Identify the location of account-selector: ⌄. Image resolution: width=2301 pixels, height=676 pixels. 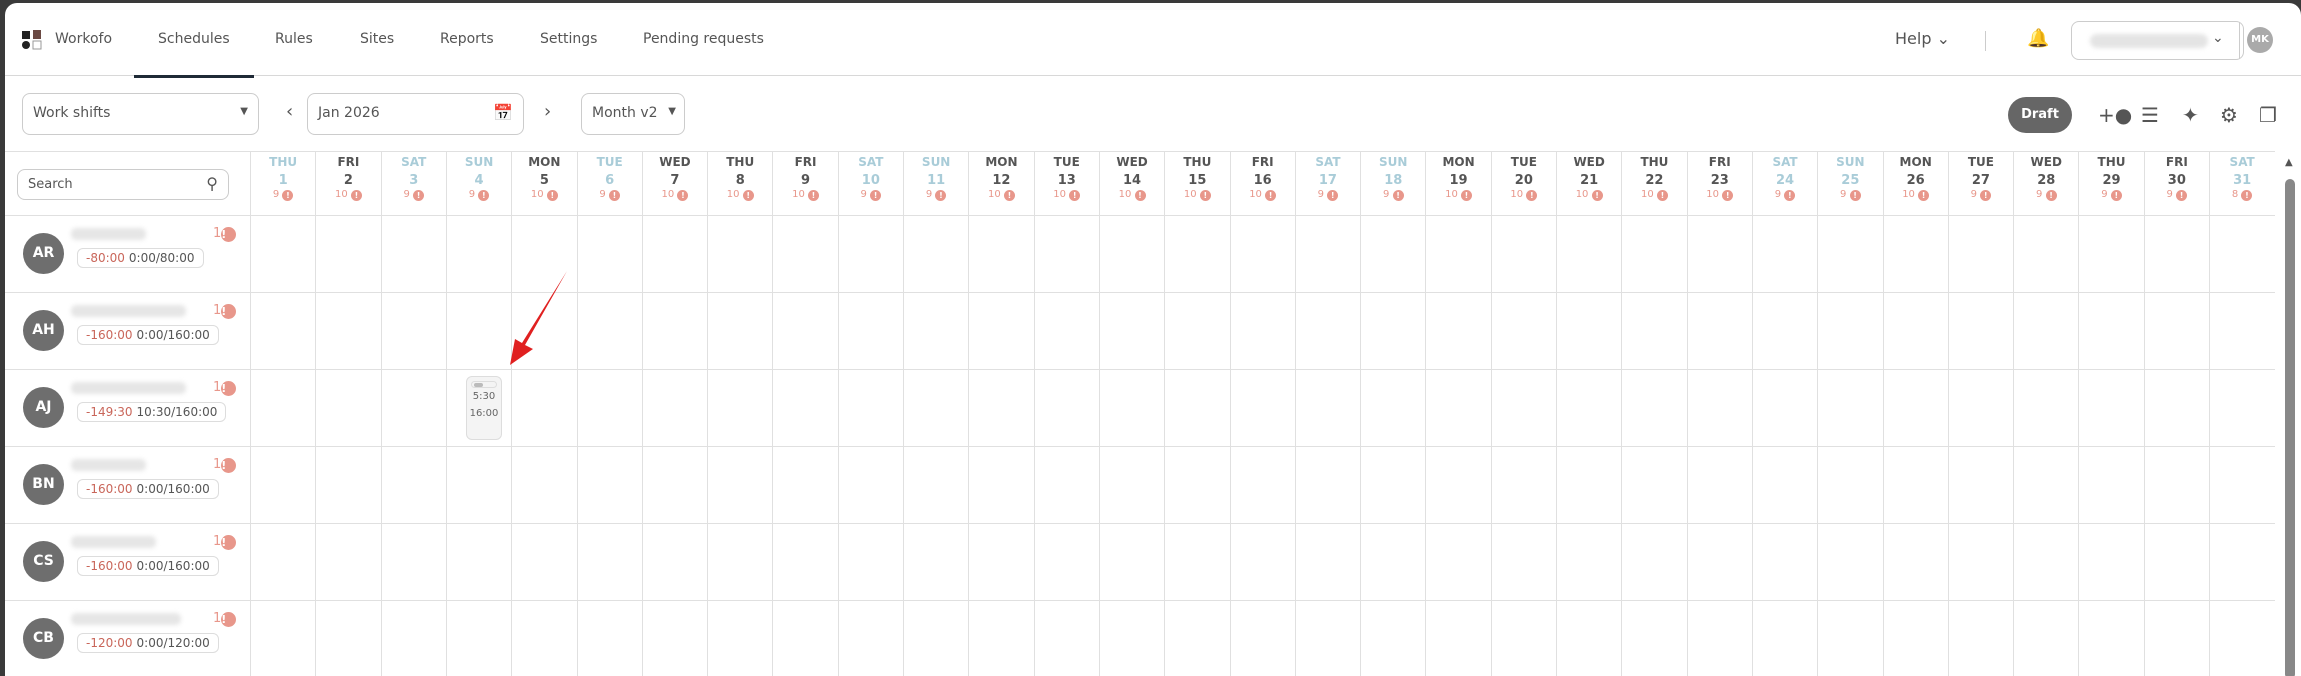
(2157, 40).